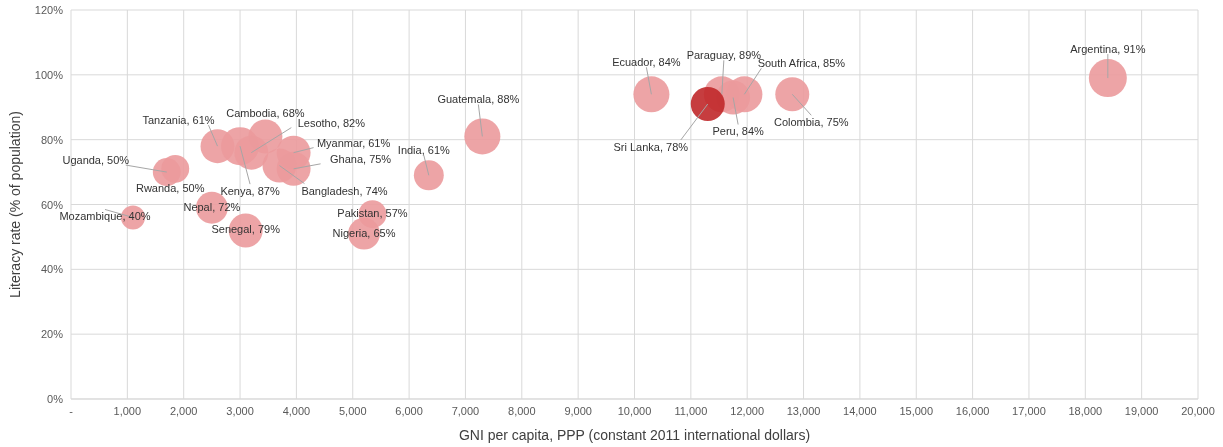 This screenshot has height=447, width=1223. Describe the element at coordinates (1141, 411) in the screenshot. I see `x-tick-label: 19,000` at that location.